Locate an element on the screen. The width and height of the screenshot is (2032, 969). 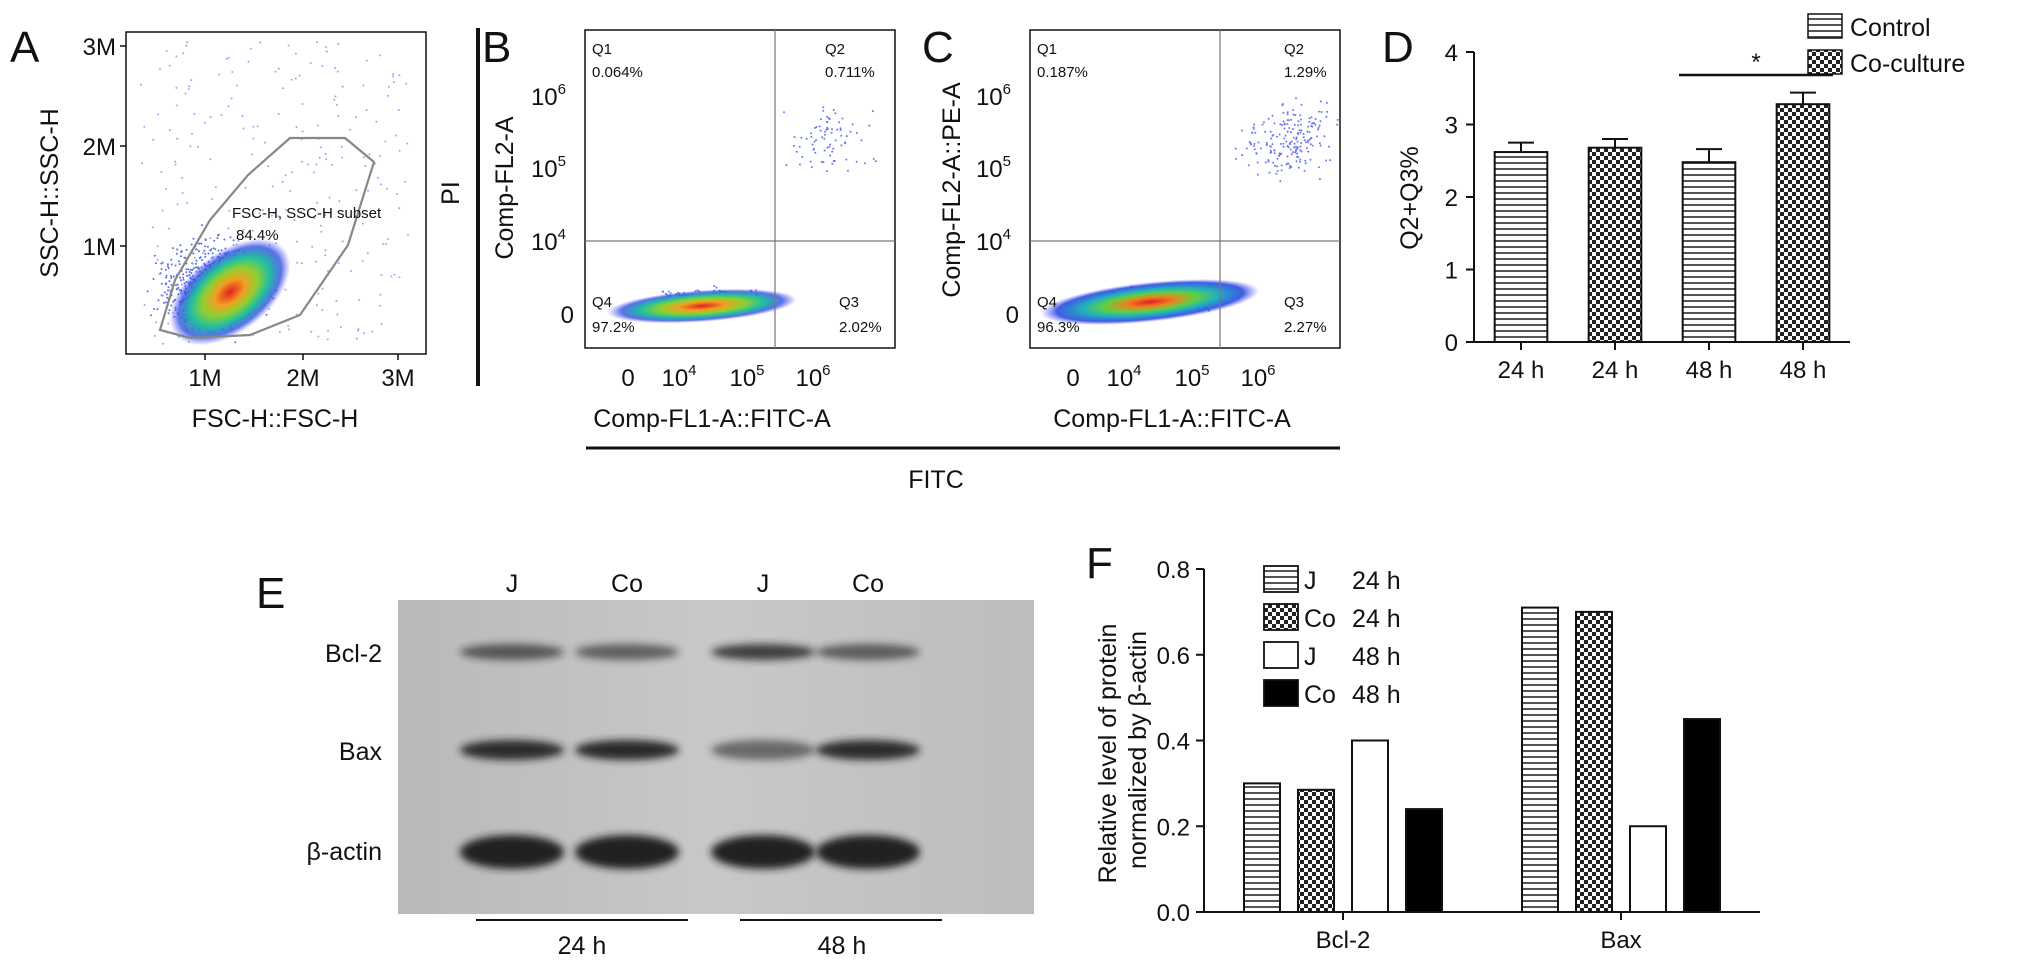
row-label-bcl2: Bcl-2 is located at coordinates (353, 654).